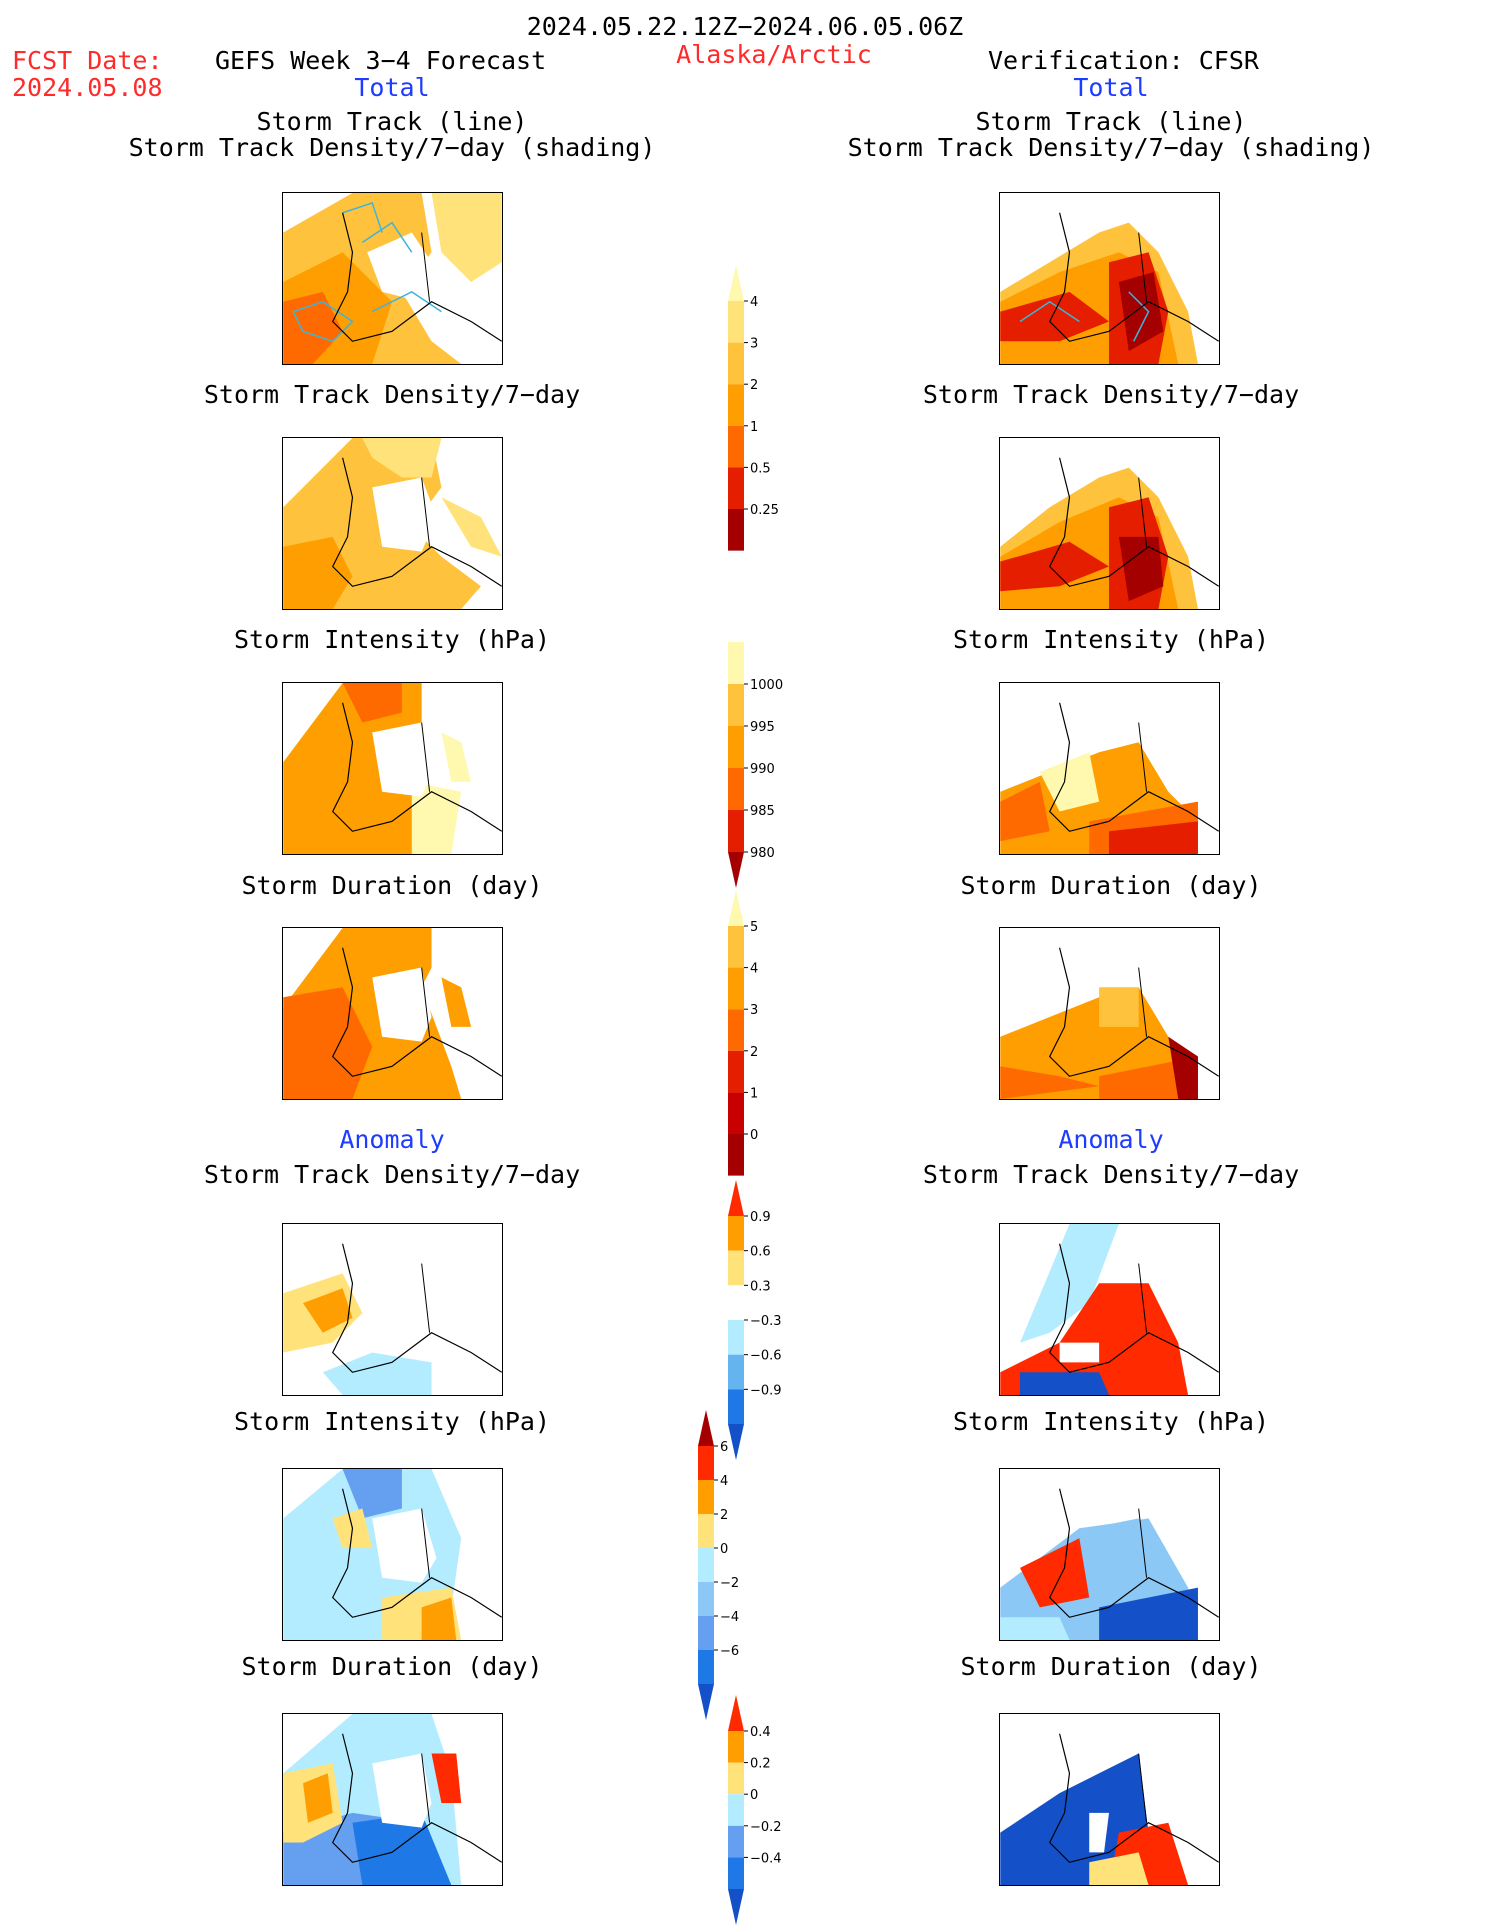  What do you see at coordinates (1109, 1309) in the screenshot?
I see `map-cfsr-density-anomaly` at bounding box center [1109, 1309].